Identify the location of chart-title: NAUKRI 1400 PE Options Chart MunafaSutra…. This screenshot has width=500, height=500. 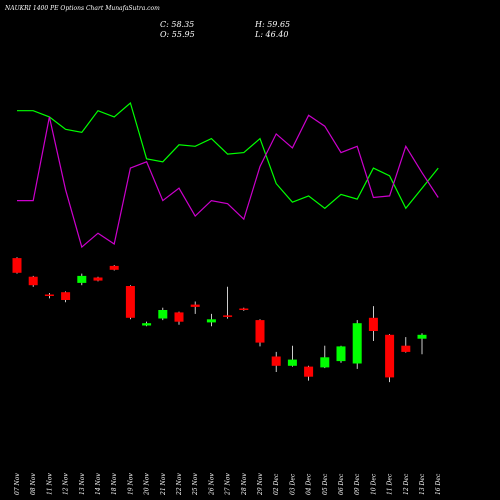
(82, 8).